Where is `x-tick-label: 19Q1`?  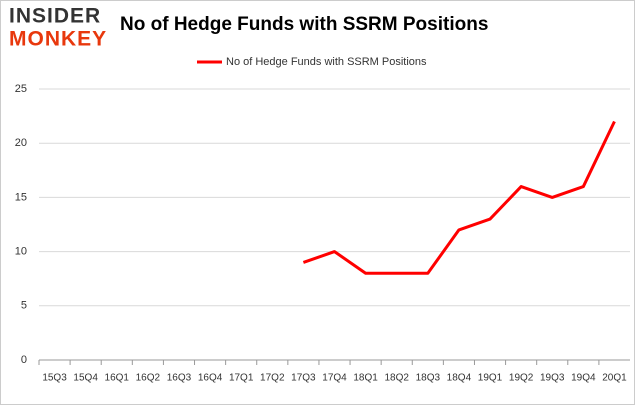
x-tick-label: 19Q1 is located at coordinates (490, 378).